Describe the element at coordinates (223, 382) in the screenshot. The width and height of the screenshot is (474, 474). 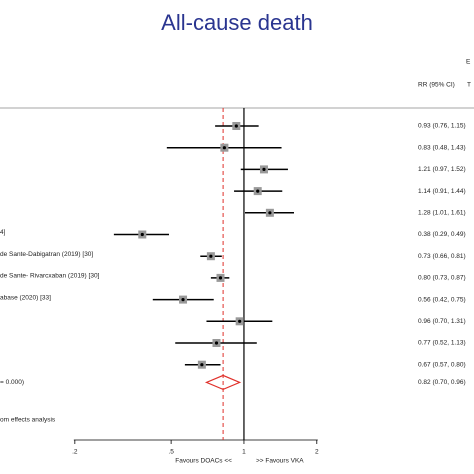
I see `pooled-diamond` at that location.